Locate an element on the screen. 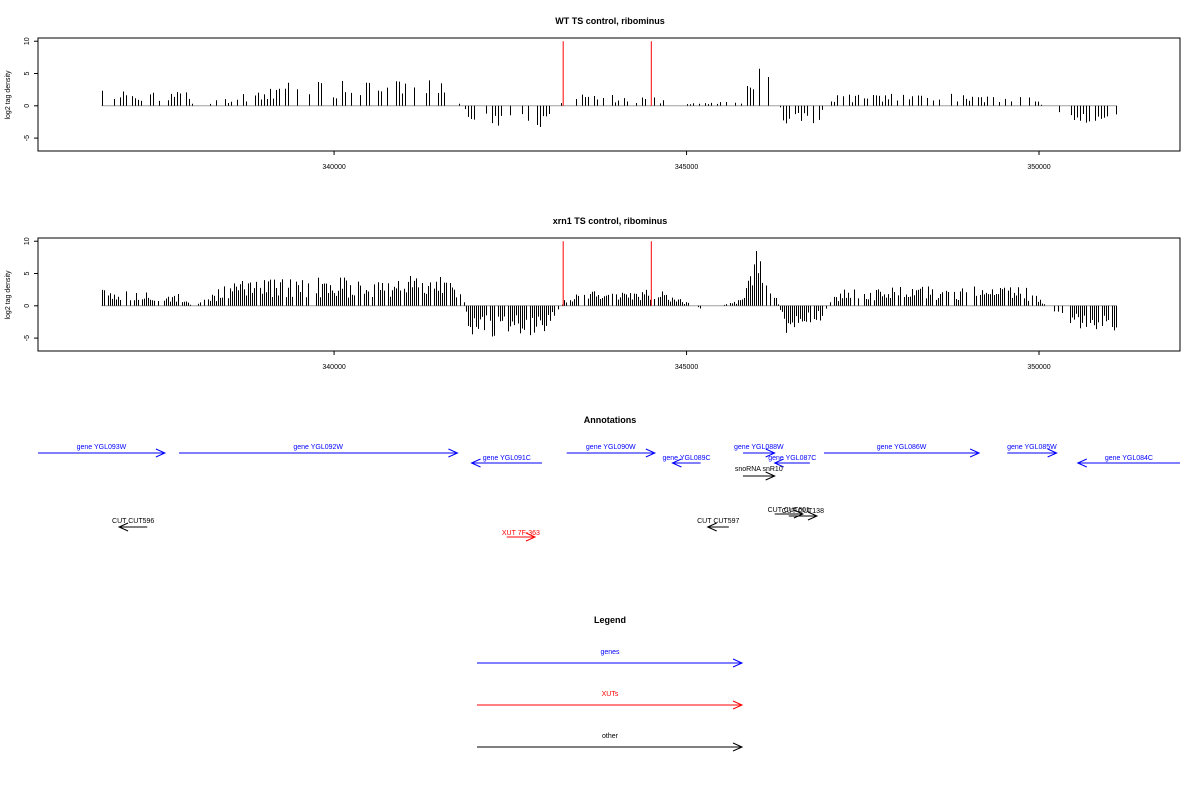  other-feature-label: snoRNA snR10 is located at coordinates (759, 469).